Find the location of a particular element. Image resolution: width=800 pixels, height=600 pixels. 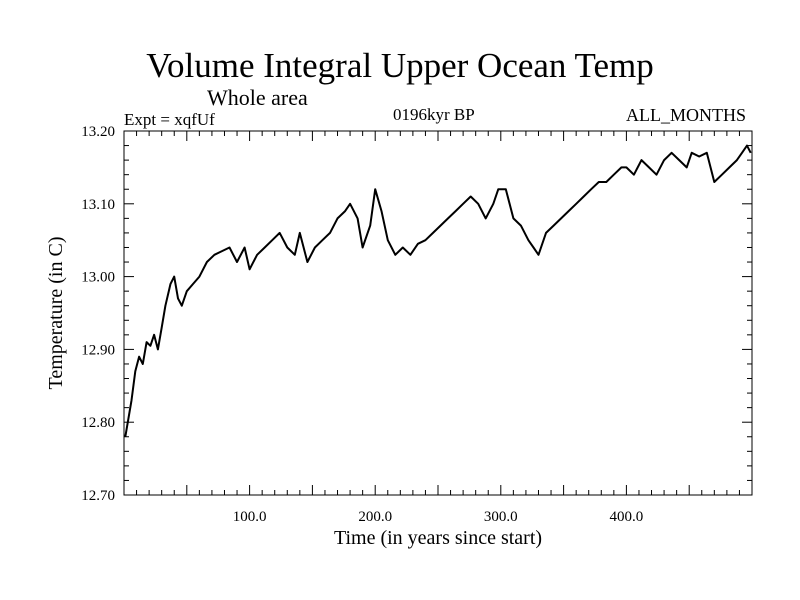

x-tick-label: 200.0 is located at coordinates (375, 517).